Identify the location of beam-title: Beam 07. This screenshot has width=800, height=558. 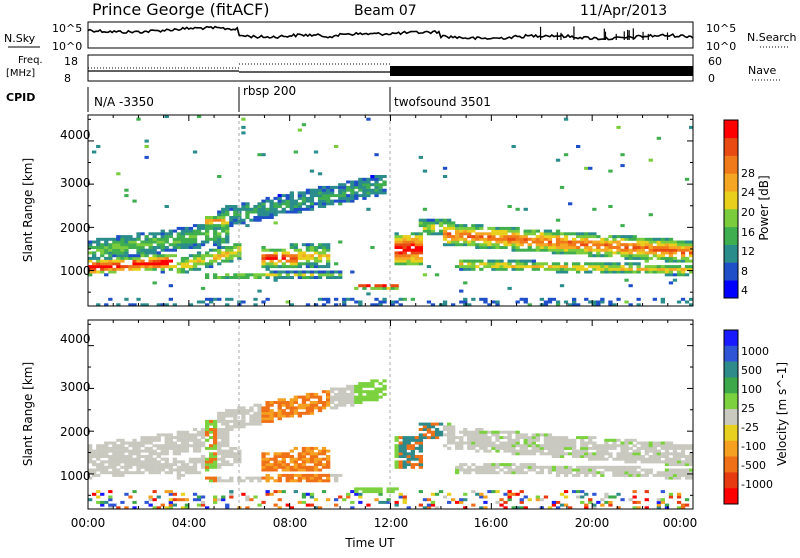
(385, 11).